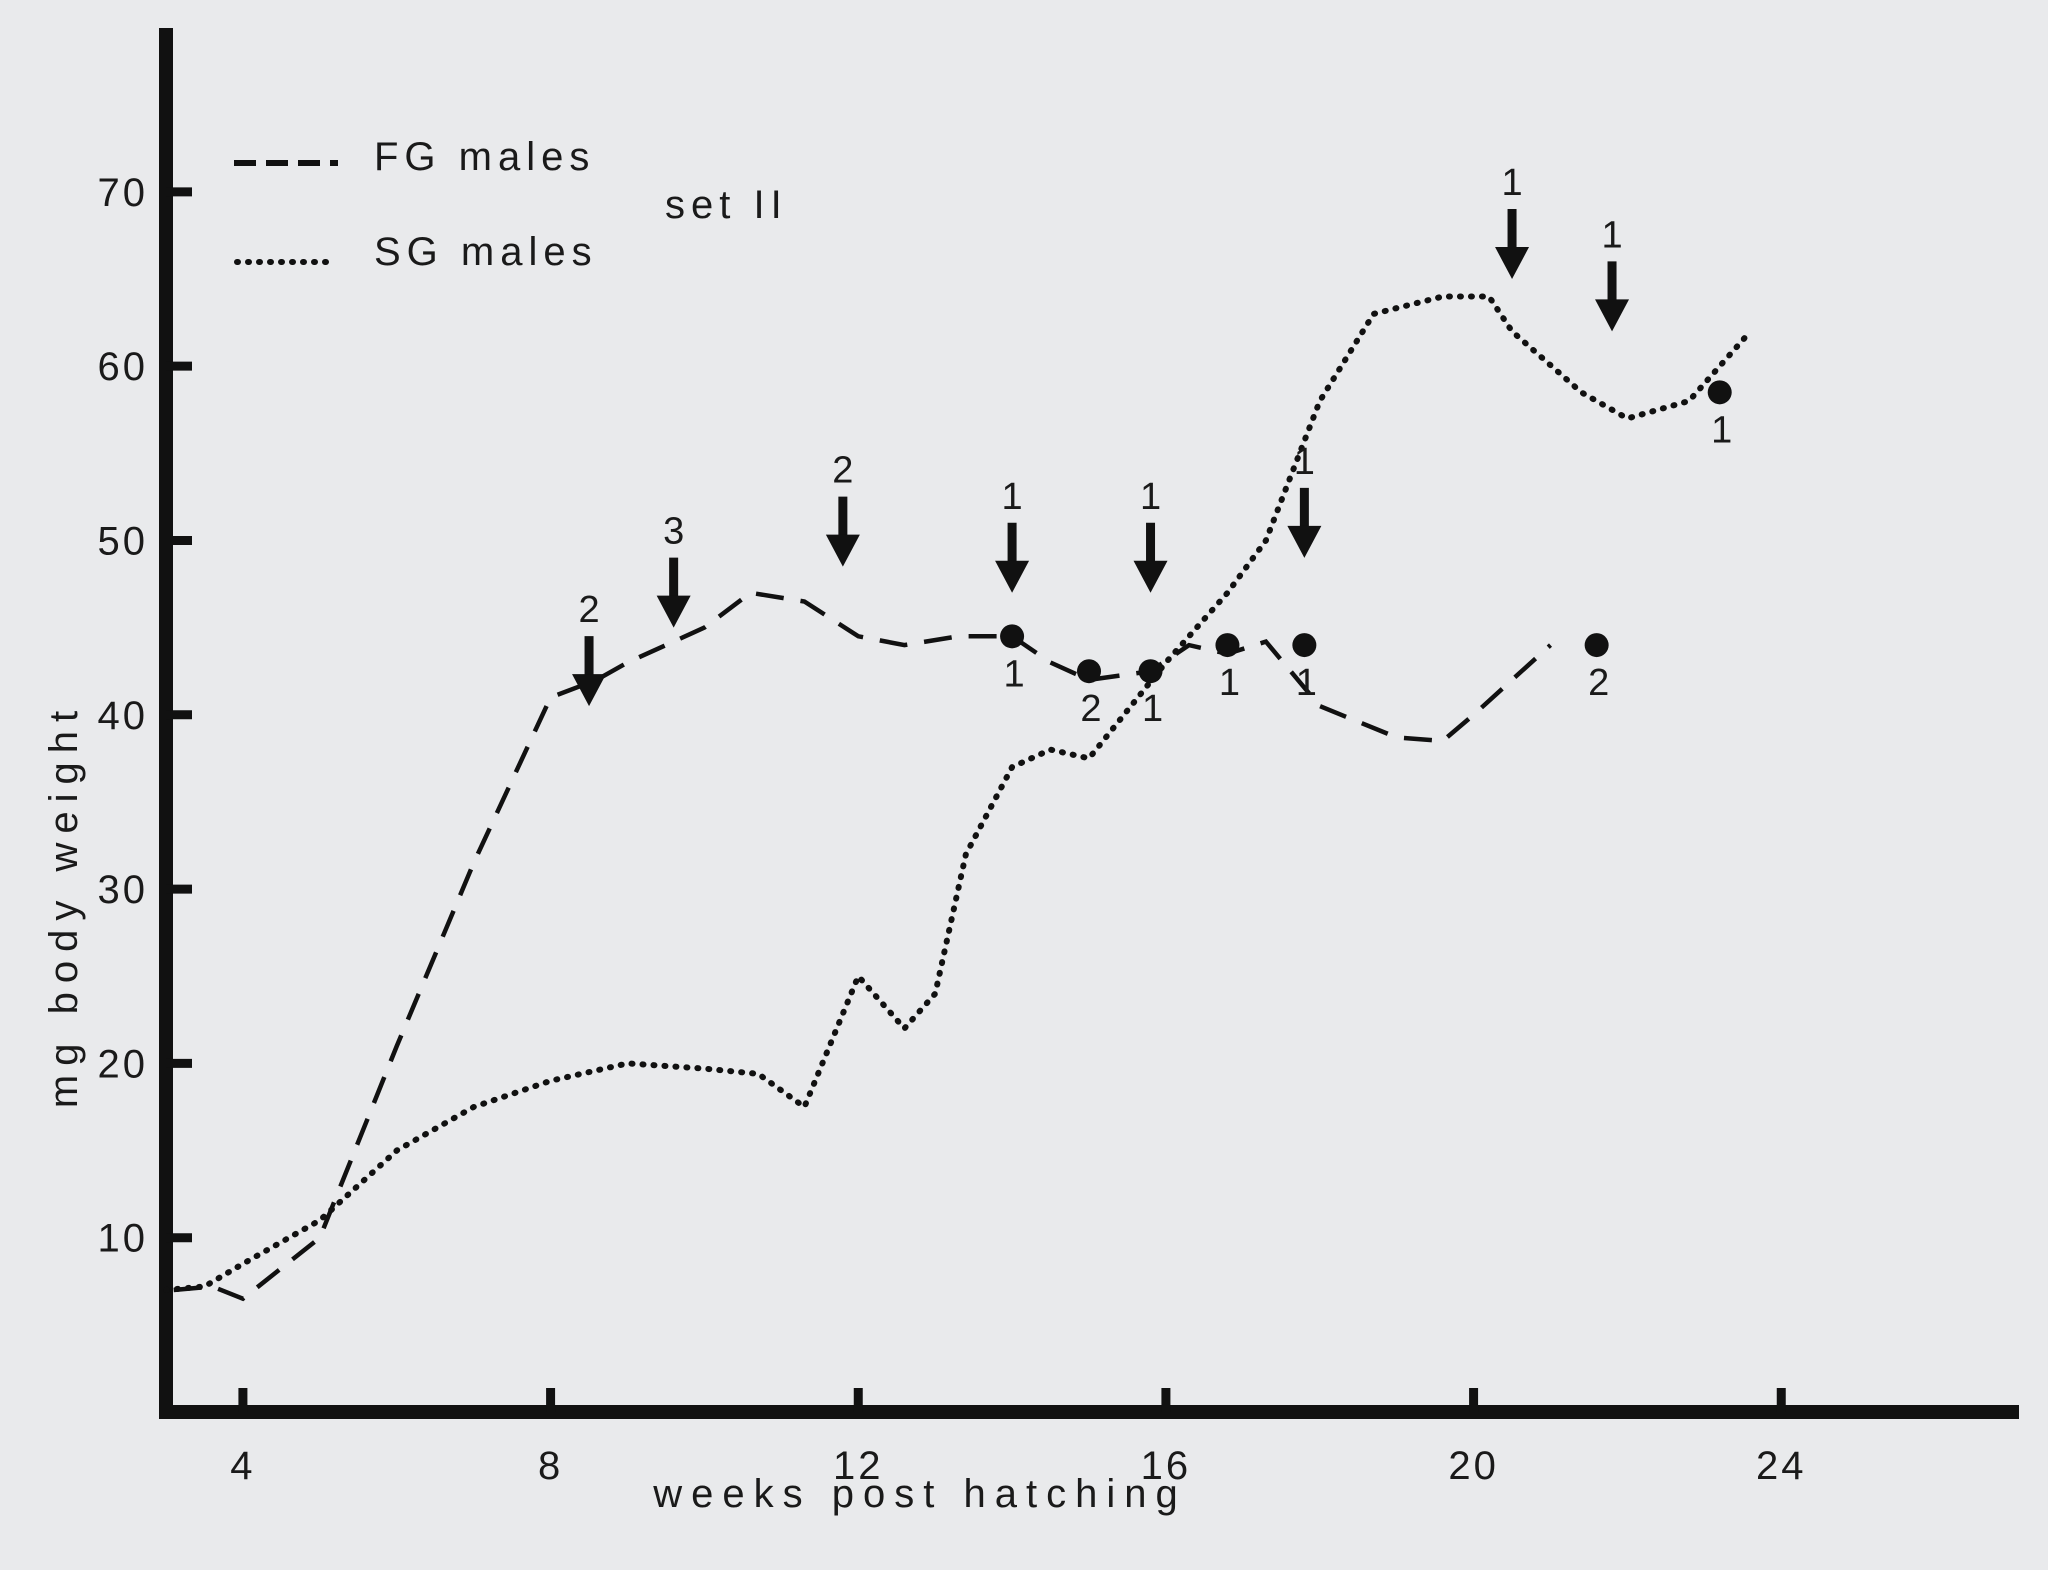 The height and width of the screenshot is (1570, 2048). What do you see at coordinates (1366, 555) in the screenshot?
I see `marker-layer: 12 11 1 21` at bounding box center [1366, 555].